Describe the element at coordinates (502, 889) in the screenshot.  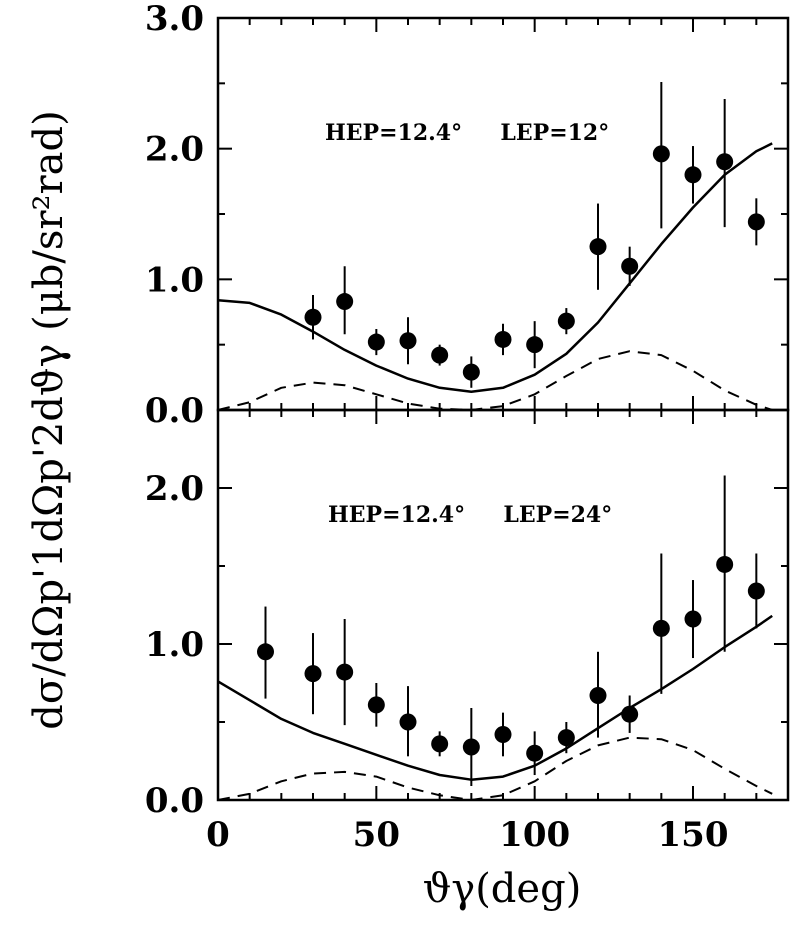
I see `x-axis-title: ϑγ(deg)` at that location.